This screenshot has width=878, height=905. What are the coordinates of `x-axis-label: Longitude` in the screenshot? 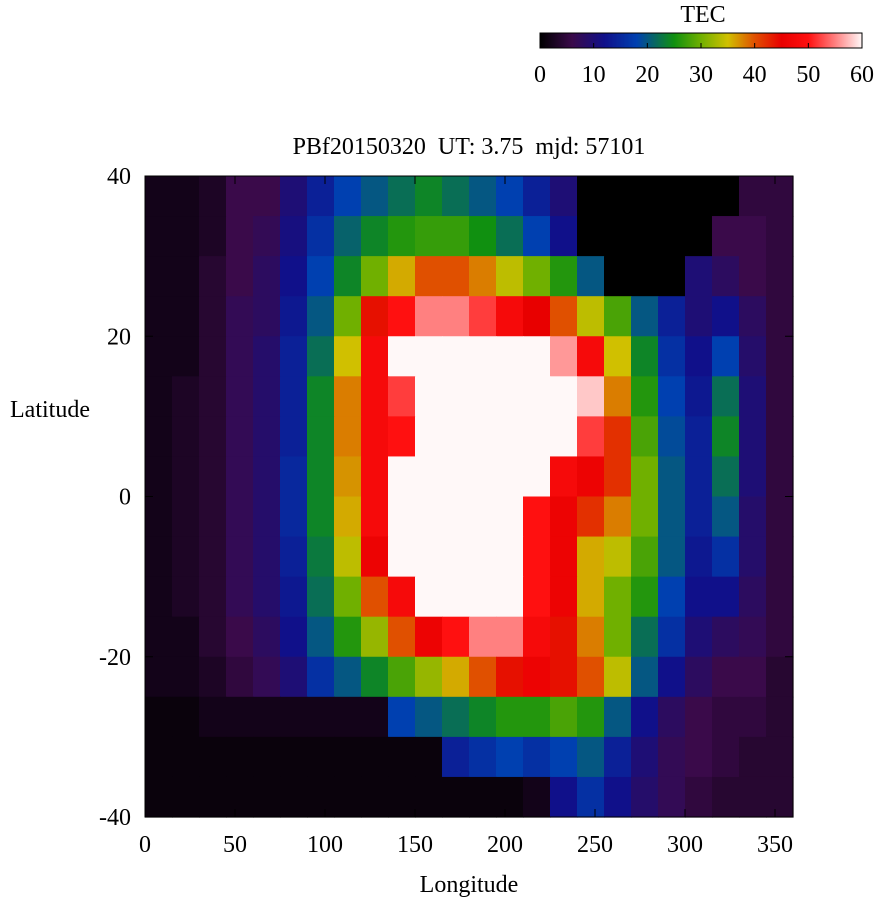 It's located at (469, 885).